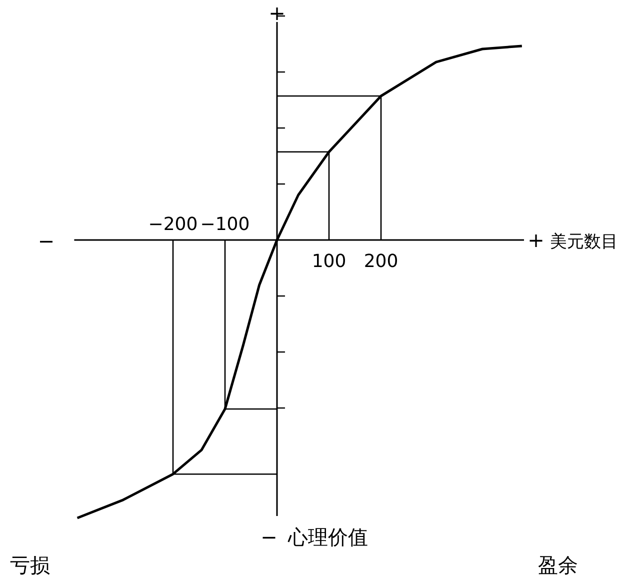  Describe the element at coordinates (30, 565) in the screenshot. I see `text: 亏损` at that location.